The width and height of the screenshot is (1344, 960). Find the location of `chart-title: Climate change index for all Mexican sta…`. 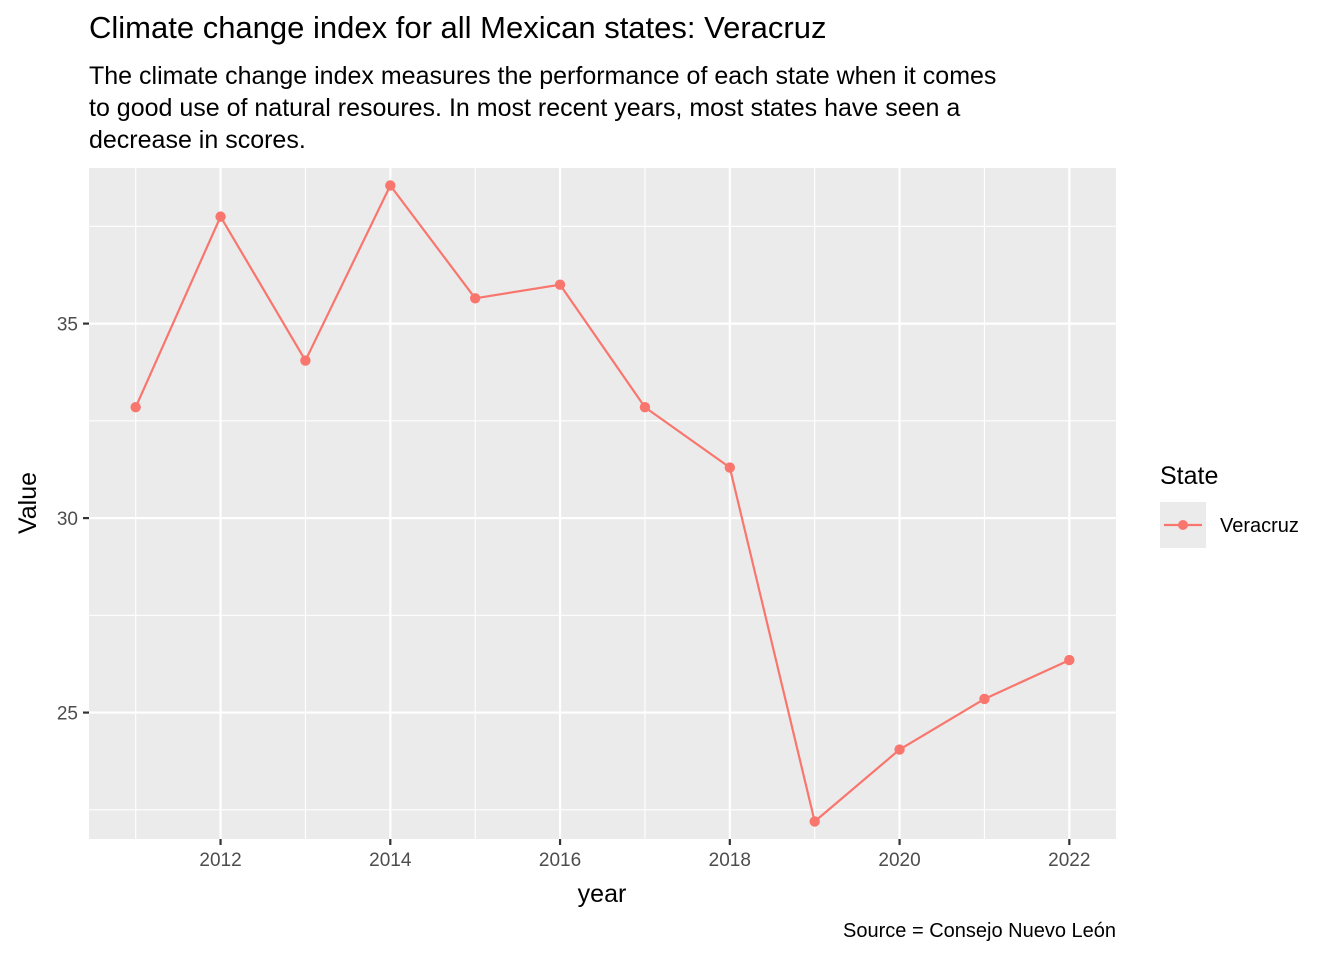

chart-title: Climate change index for all Mexican sta… is located at coordinates (458, 27).